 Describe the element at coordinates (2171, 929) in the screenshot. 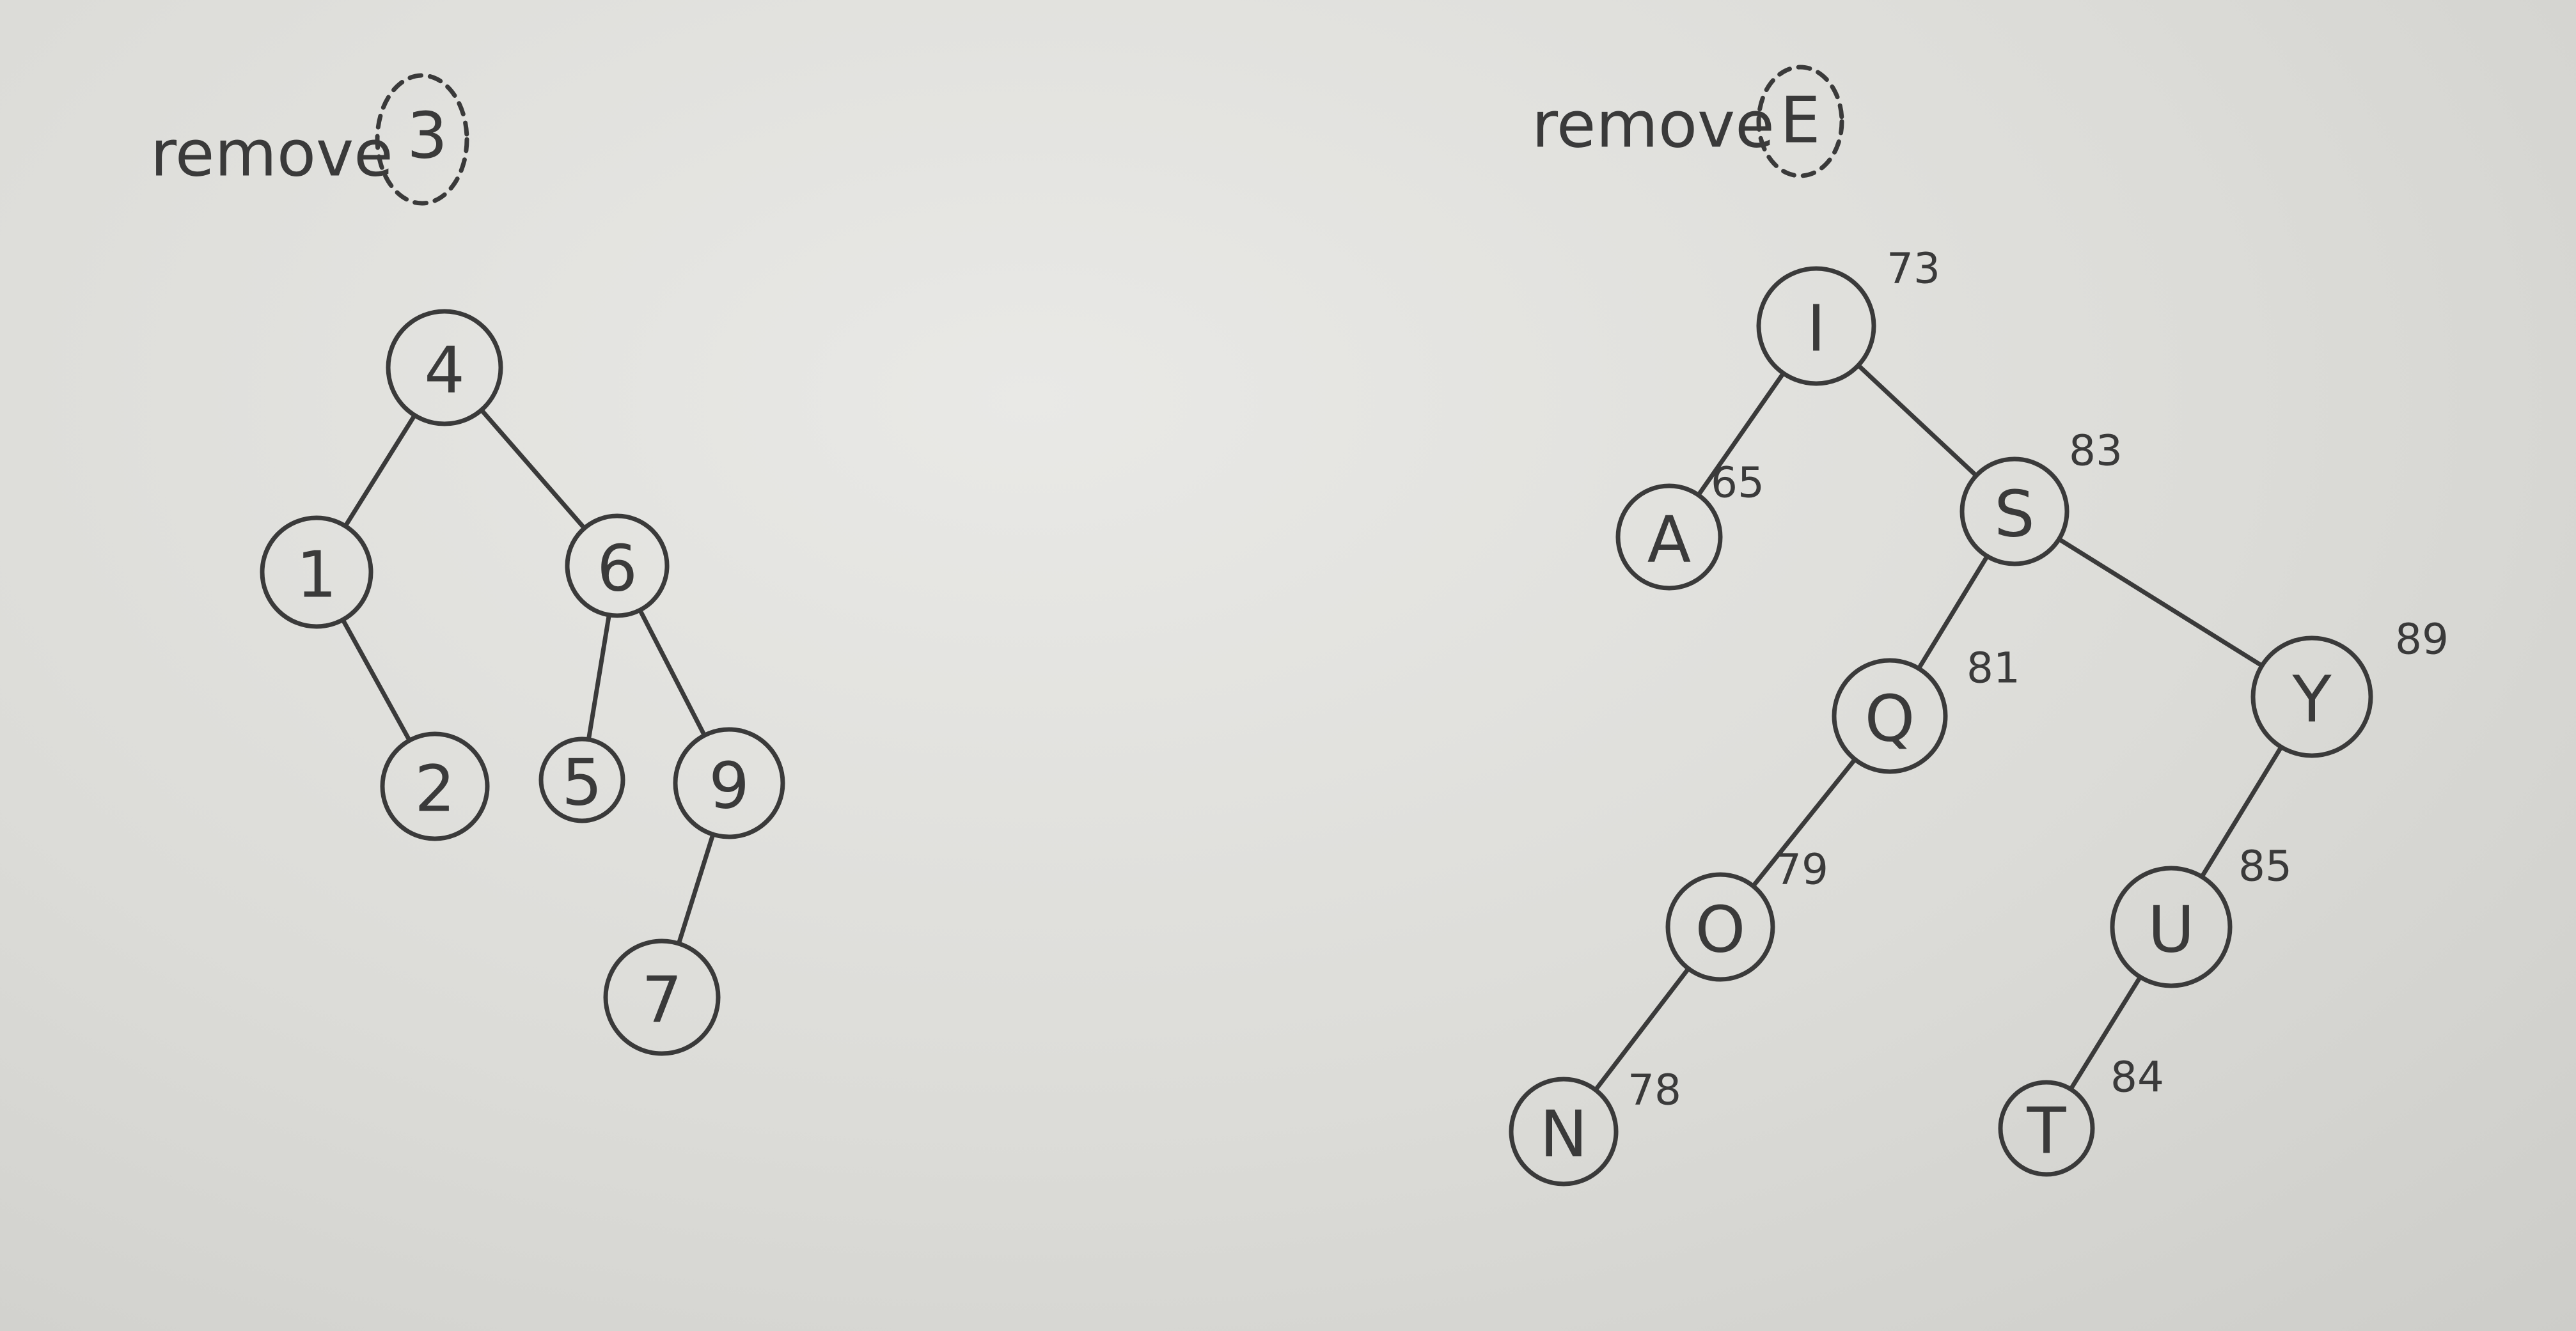

I see `right-node-label: U` at that location.